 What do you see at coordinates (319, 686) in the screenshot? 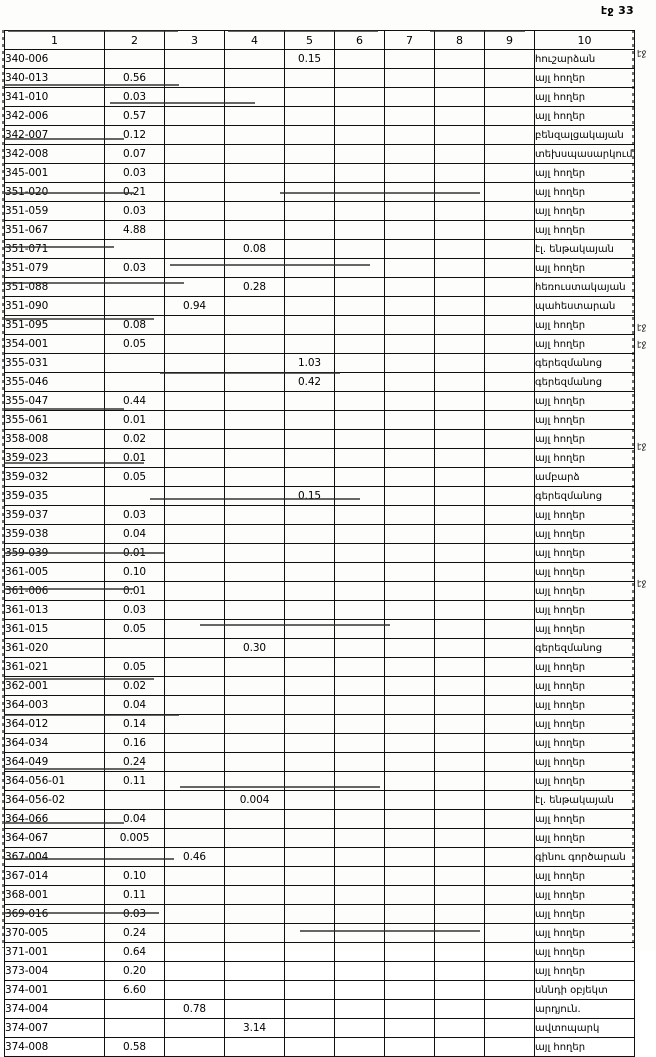
I see `table-row: 362-001 0.02 այլ հողեր` at bounding box center [319, 686].